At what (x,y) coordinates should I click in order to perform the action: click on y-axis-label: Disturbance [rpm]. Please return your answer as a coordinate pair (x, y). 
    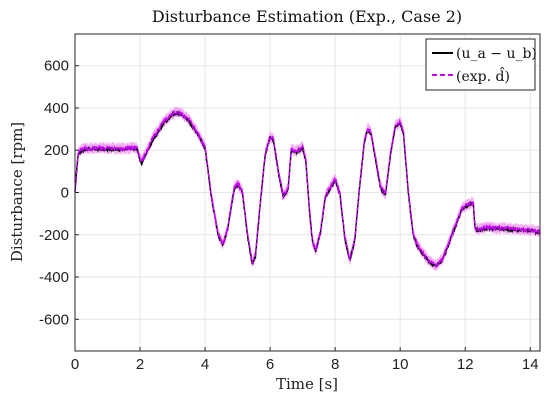
    Looking at the image, I should click on (17, 192).